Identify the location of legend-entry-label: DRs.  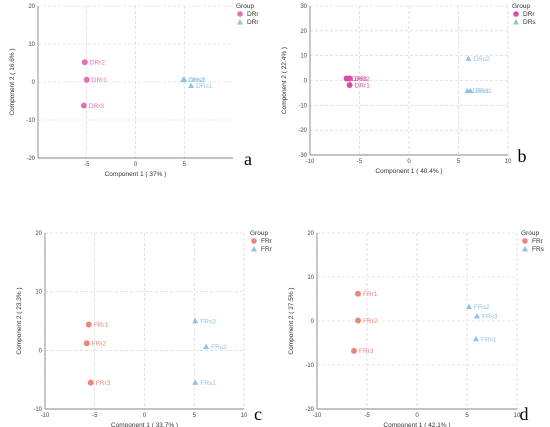
(529, 22).